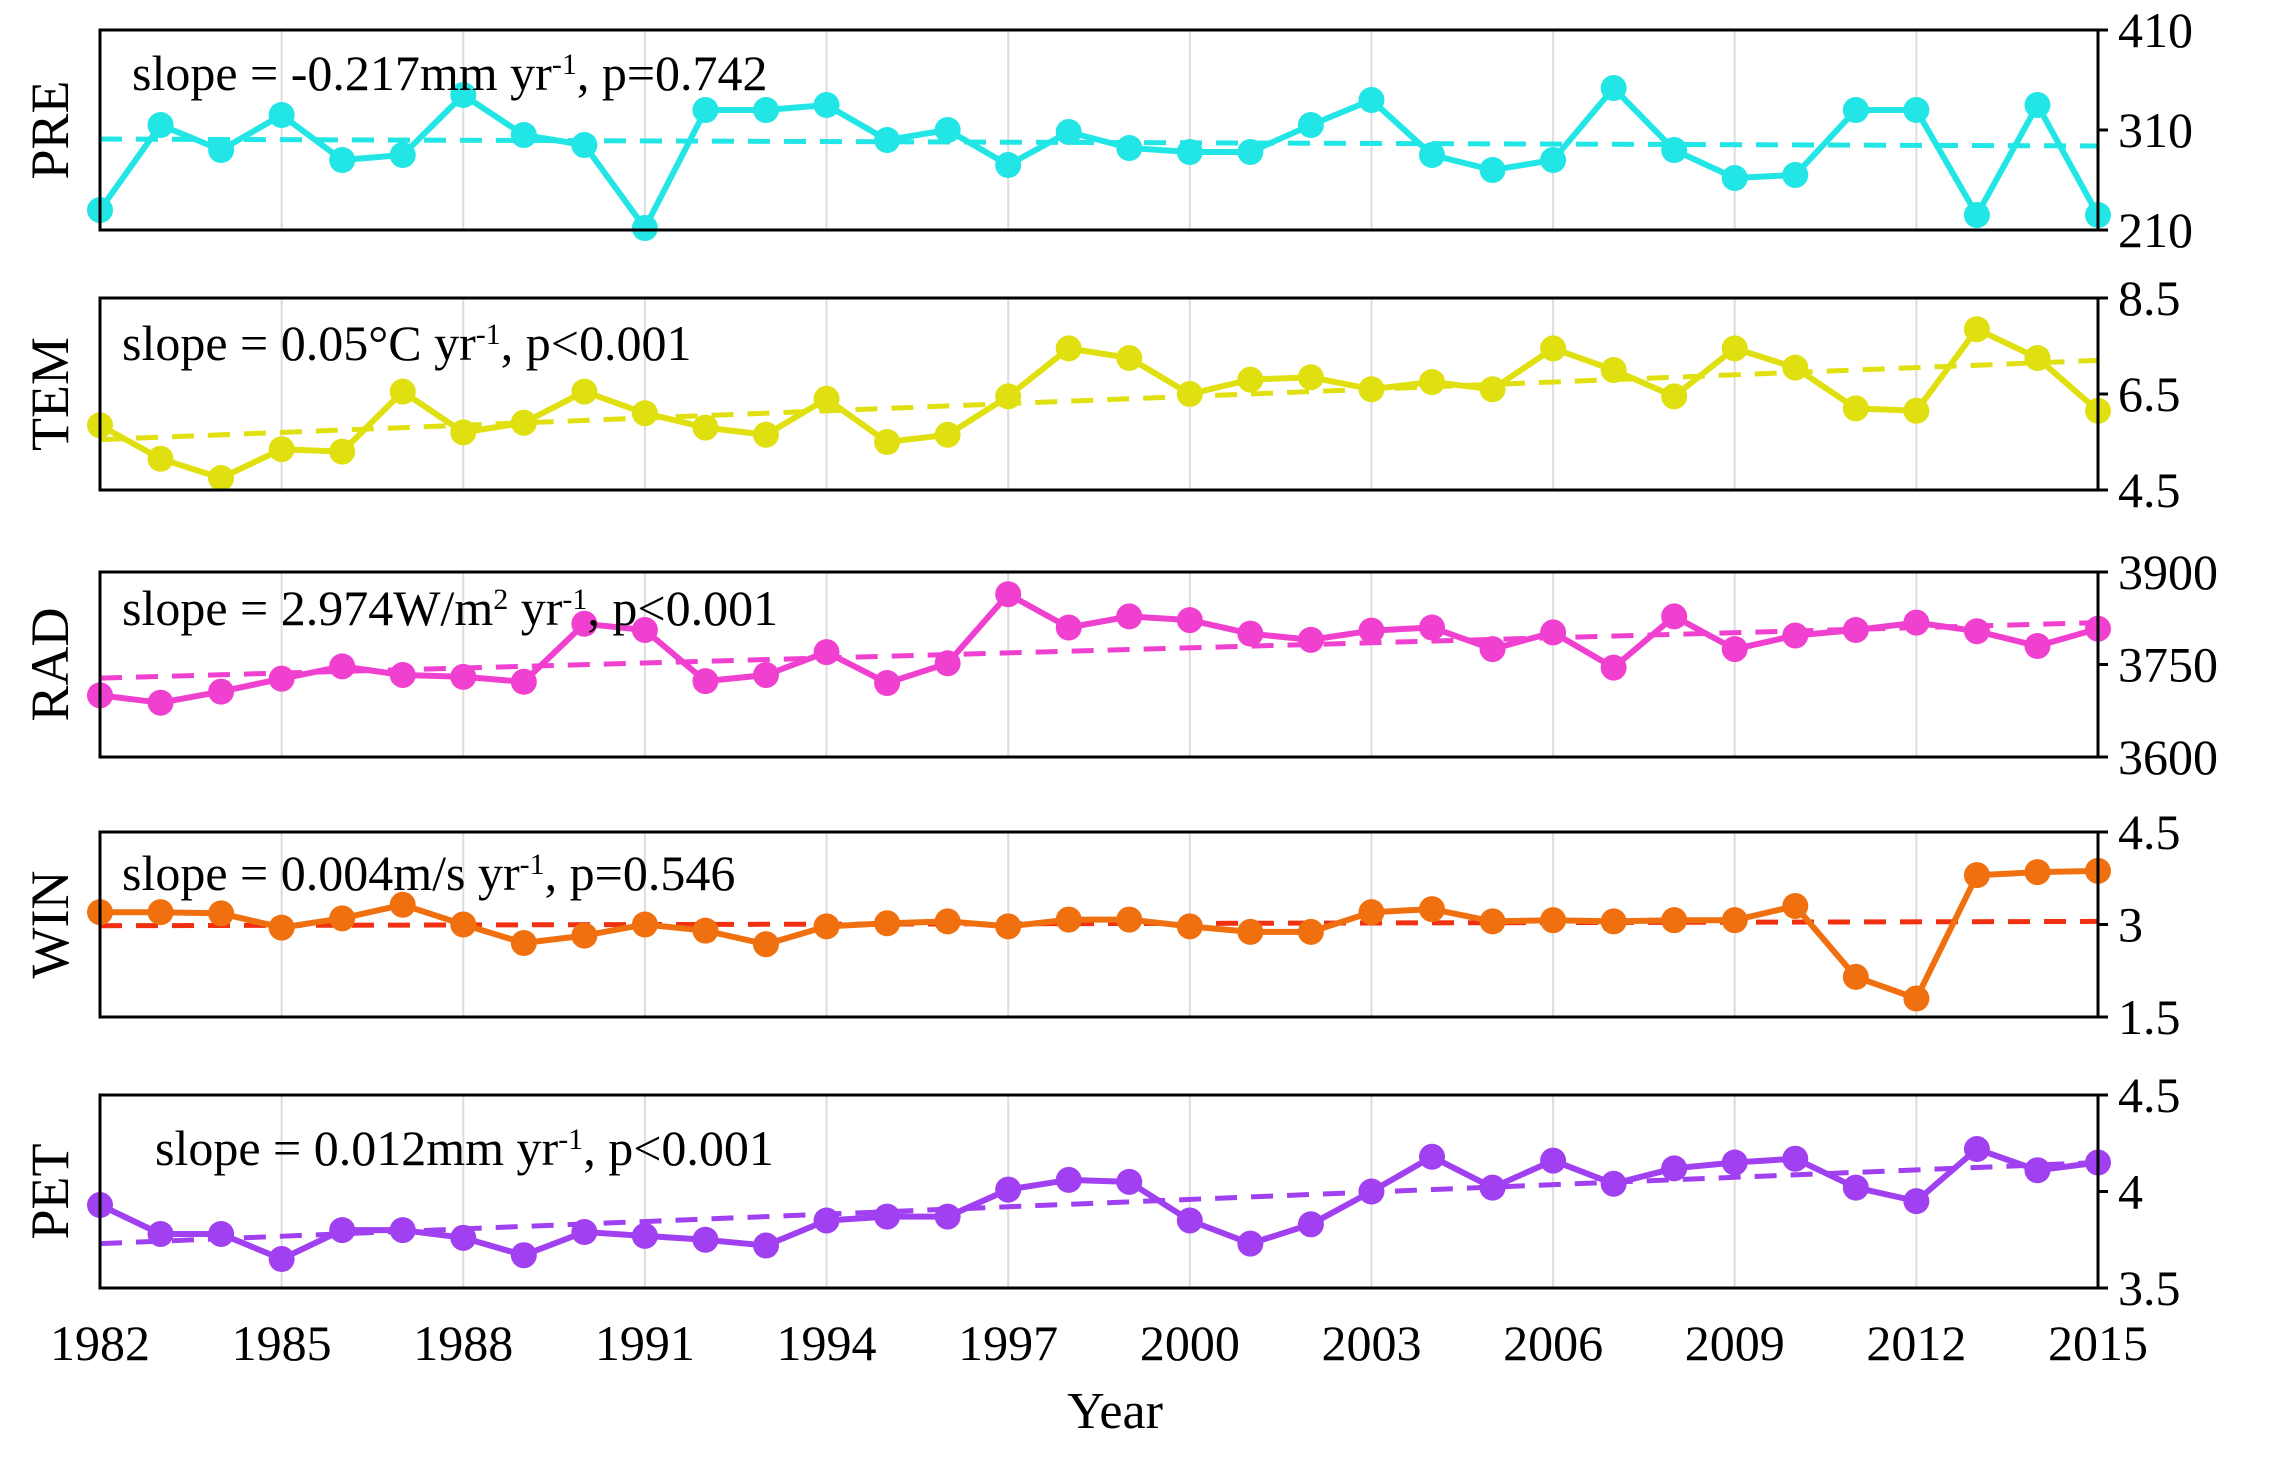  What do you see at coordinates (1553, 1343) in the screenshot?
I see `x-tick-label-2006: 2006` at bounding box center [1553, 1343].